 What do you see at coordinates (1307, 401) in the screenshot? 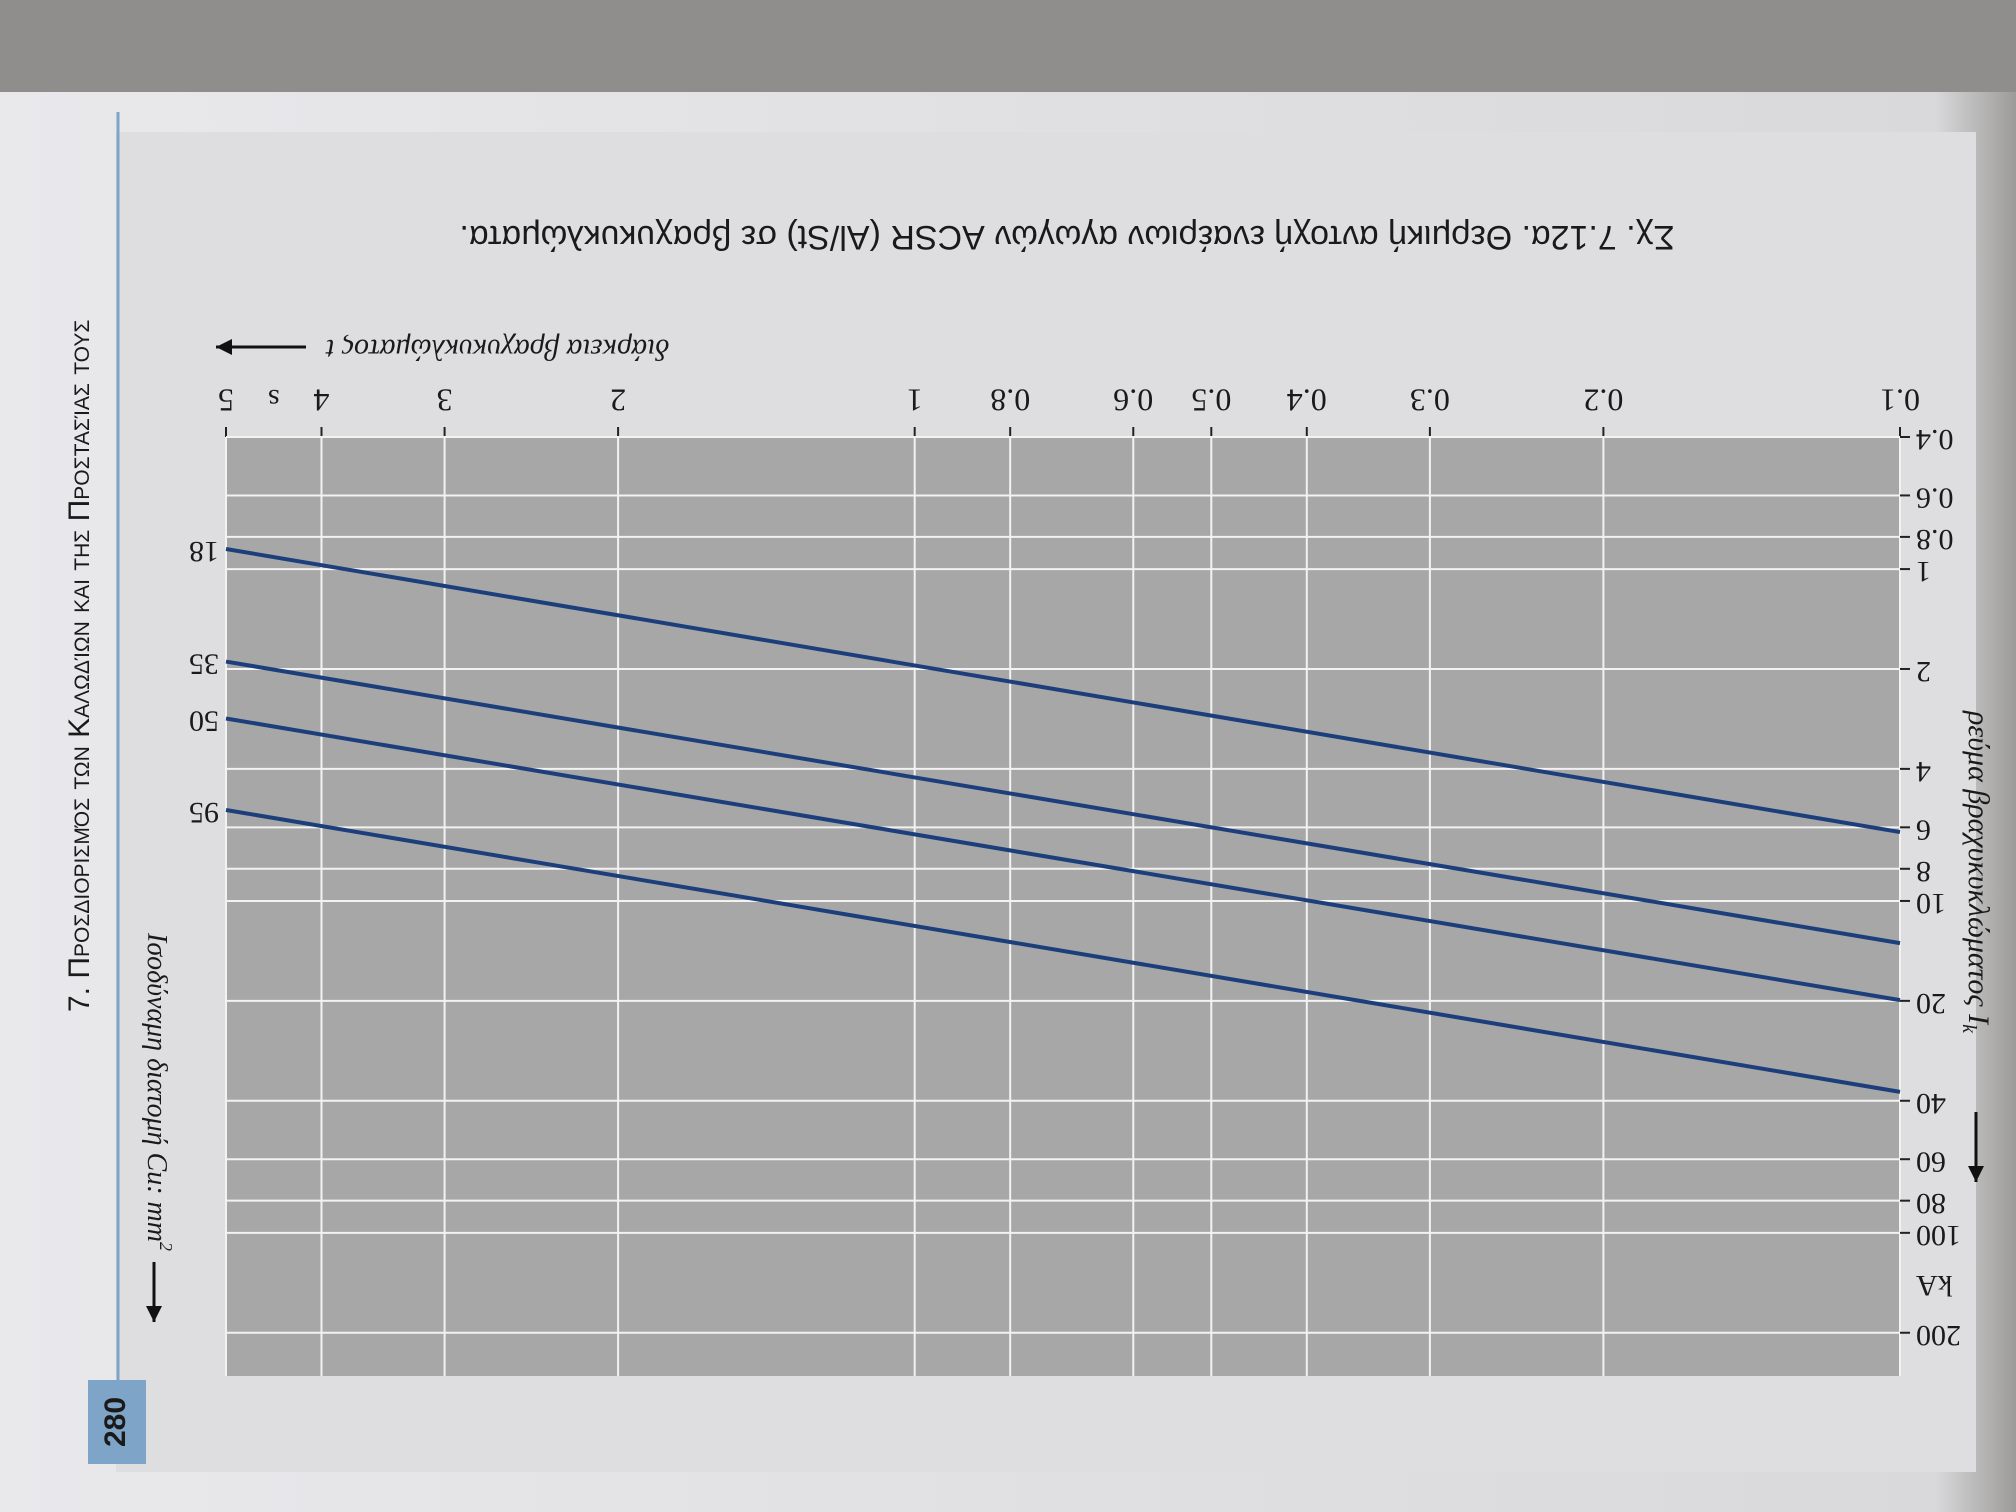
I see `x-tick-label: 0.4` at bounding box center [1307, 401].